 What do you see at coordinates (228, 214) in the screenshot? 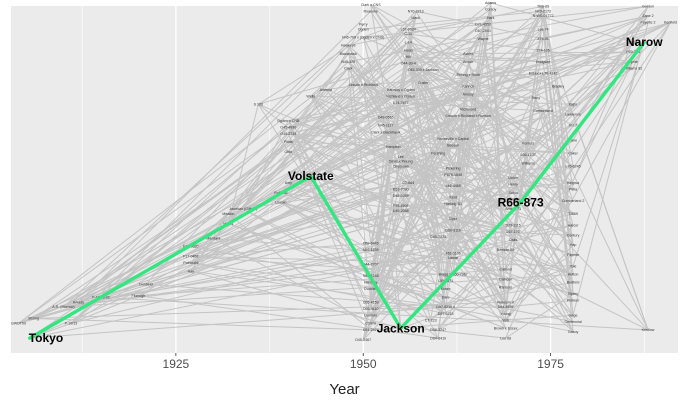
I see `node-label: Mission` at bounding box center [228, 214].